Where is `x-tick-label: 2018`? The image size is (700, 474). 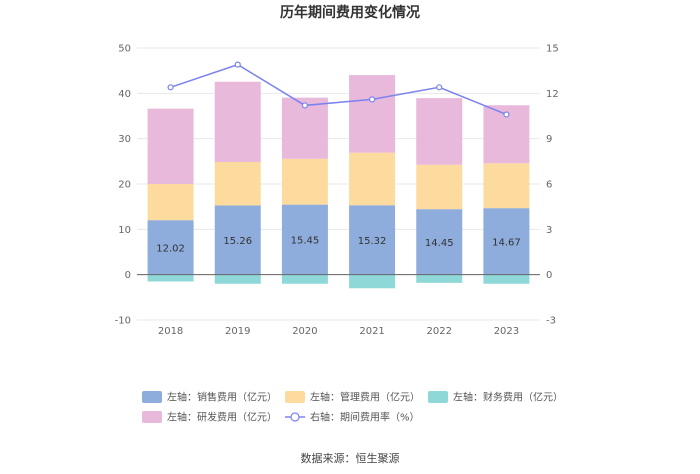 x-tick-label: 2018 is located at coordinates (170, 331).